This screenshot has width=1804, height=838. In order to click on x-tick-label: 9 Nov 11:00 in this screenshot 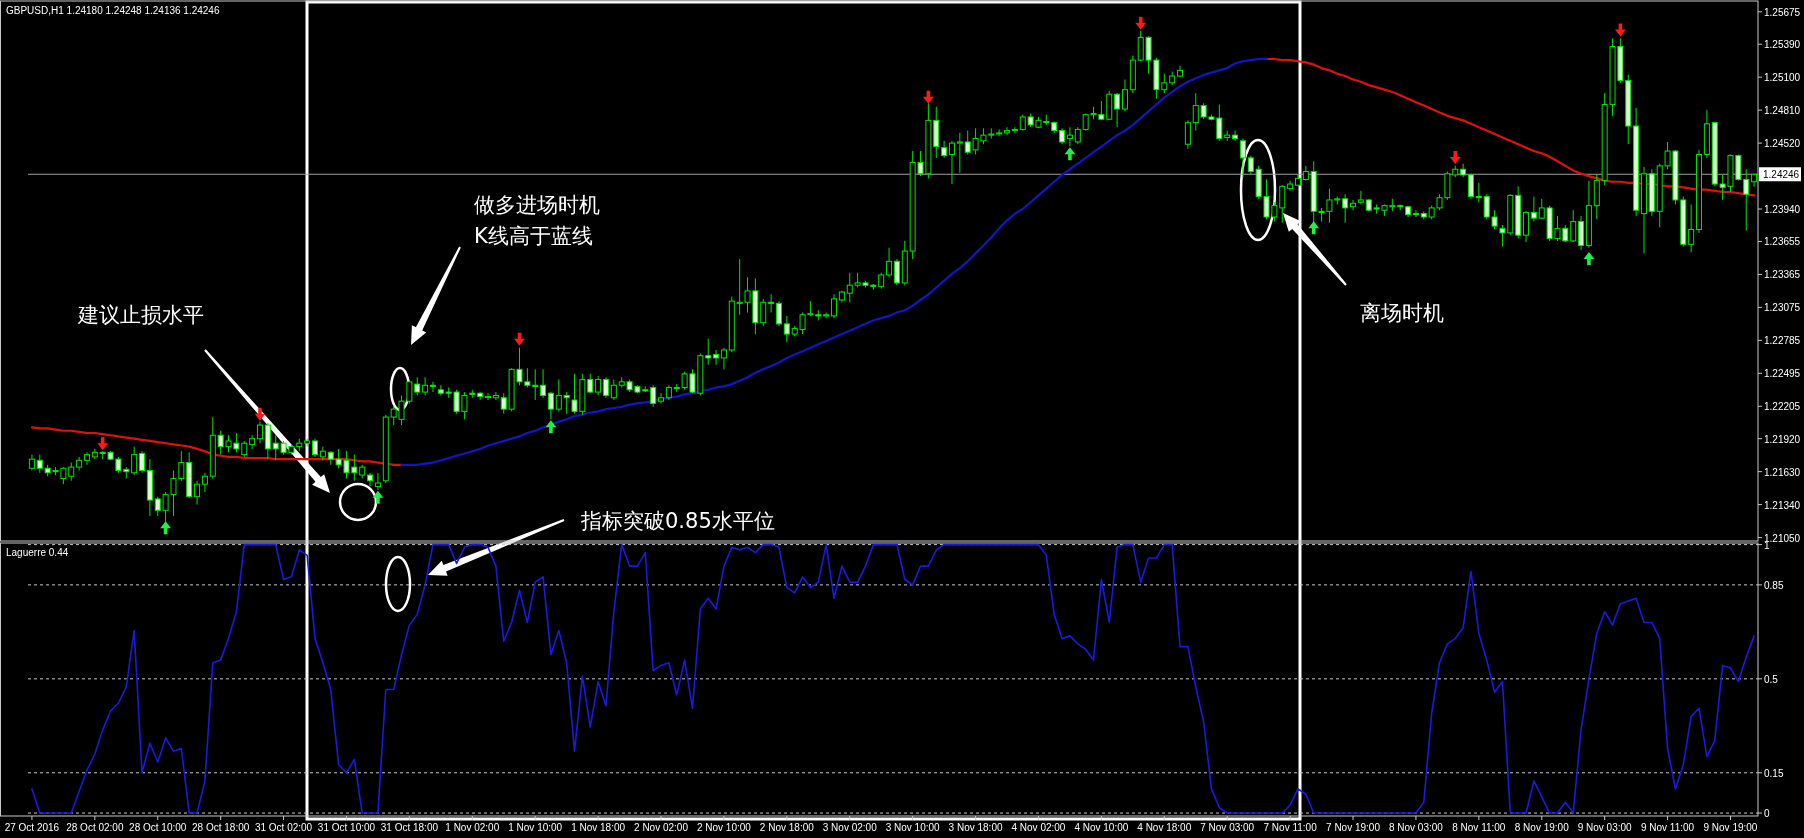, I will do `click(1667, 827)`.